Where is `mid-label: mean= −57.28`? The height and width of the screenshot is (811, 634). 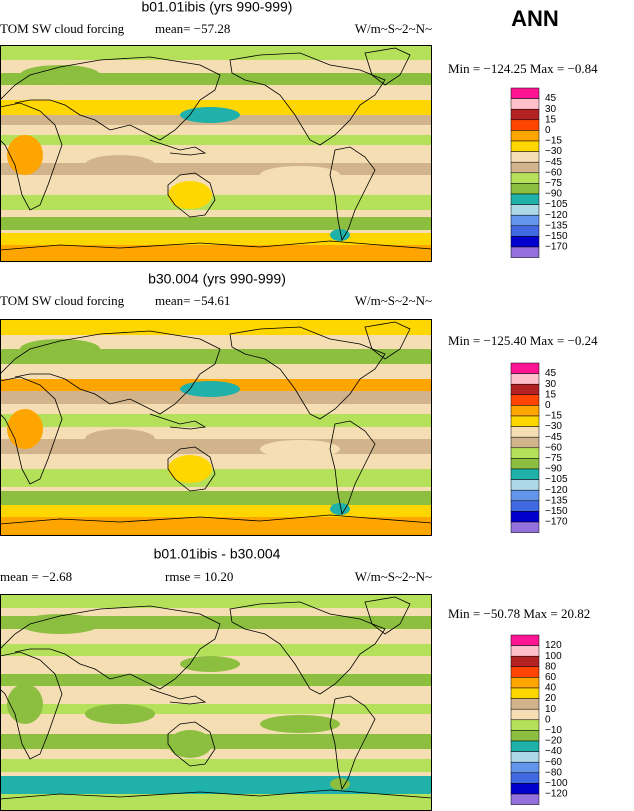 mid-label: mean= −57.28 is located at coordinates (192, 28).